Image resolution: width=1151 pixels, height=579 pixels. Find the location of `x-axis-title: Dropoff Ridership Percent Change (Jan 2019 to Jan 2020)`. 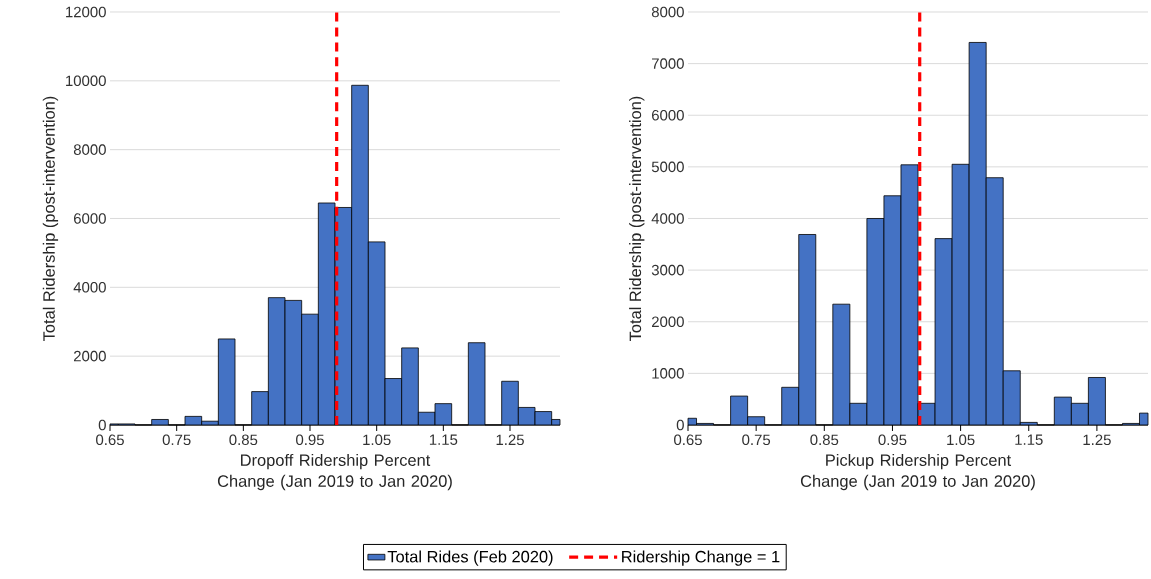

x-axis-title: Dropoff Ridership Percent Change (Jan 2019 to Jan 2020) is located at coordinates (334, 472).